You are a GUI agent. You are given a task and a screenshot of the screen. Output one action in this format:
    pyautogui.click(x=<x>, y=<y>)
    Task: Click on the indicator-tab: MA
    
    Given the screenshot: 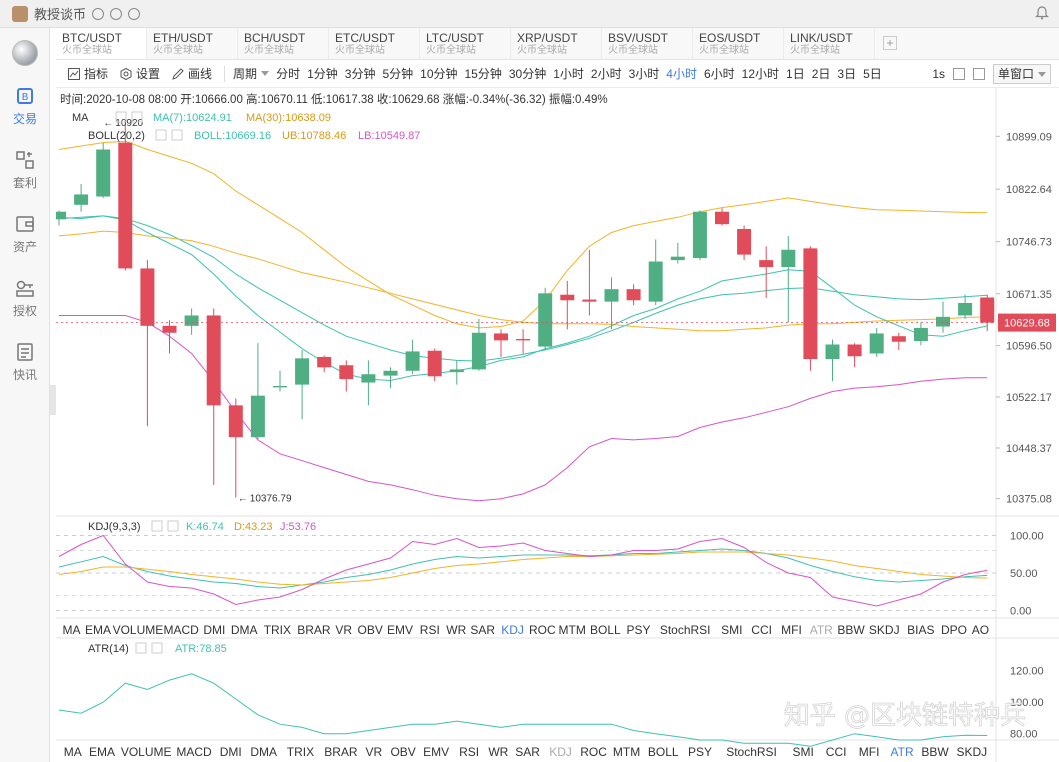 What is the action you would take?
    pyautogui.click(x=73, y=752)
    